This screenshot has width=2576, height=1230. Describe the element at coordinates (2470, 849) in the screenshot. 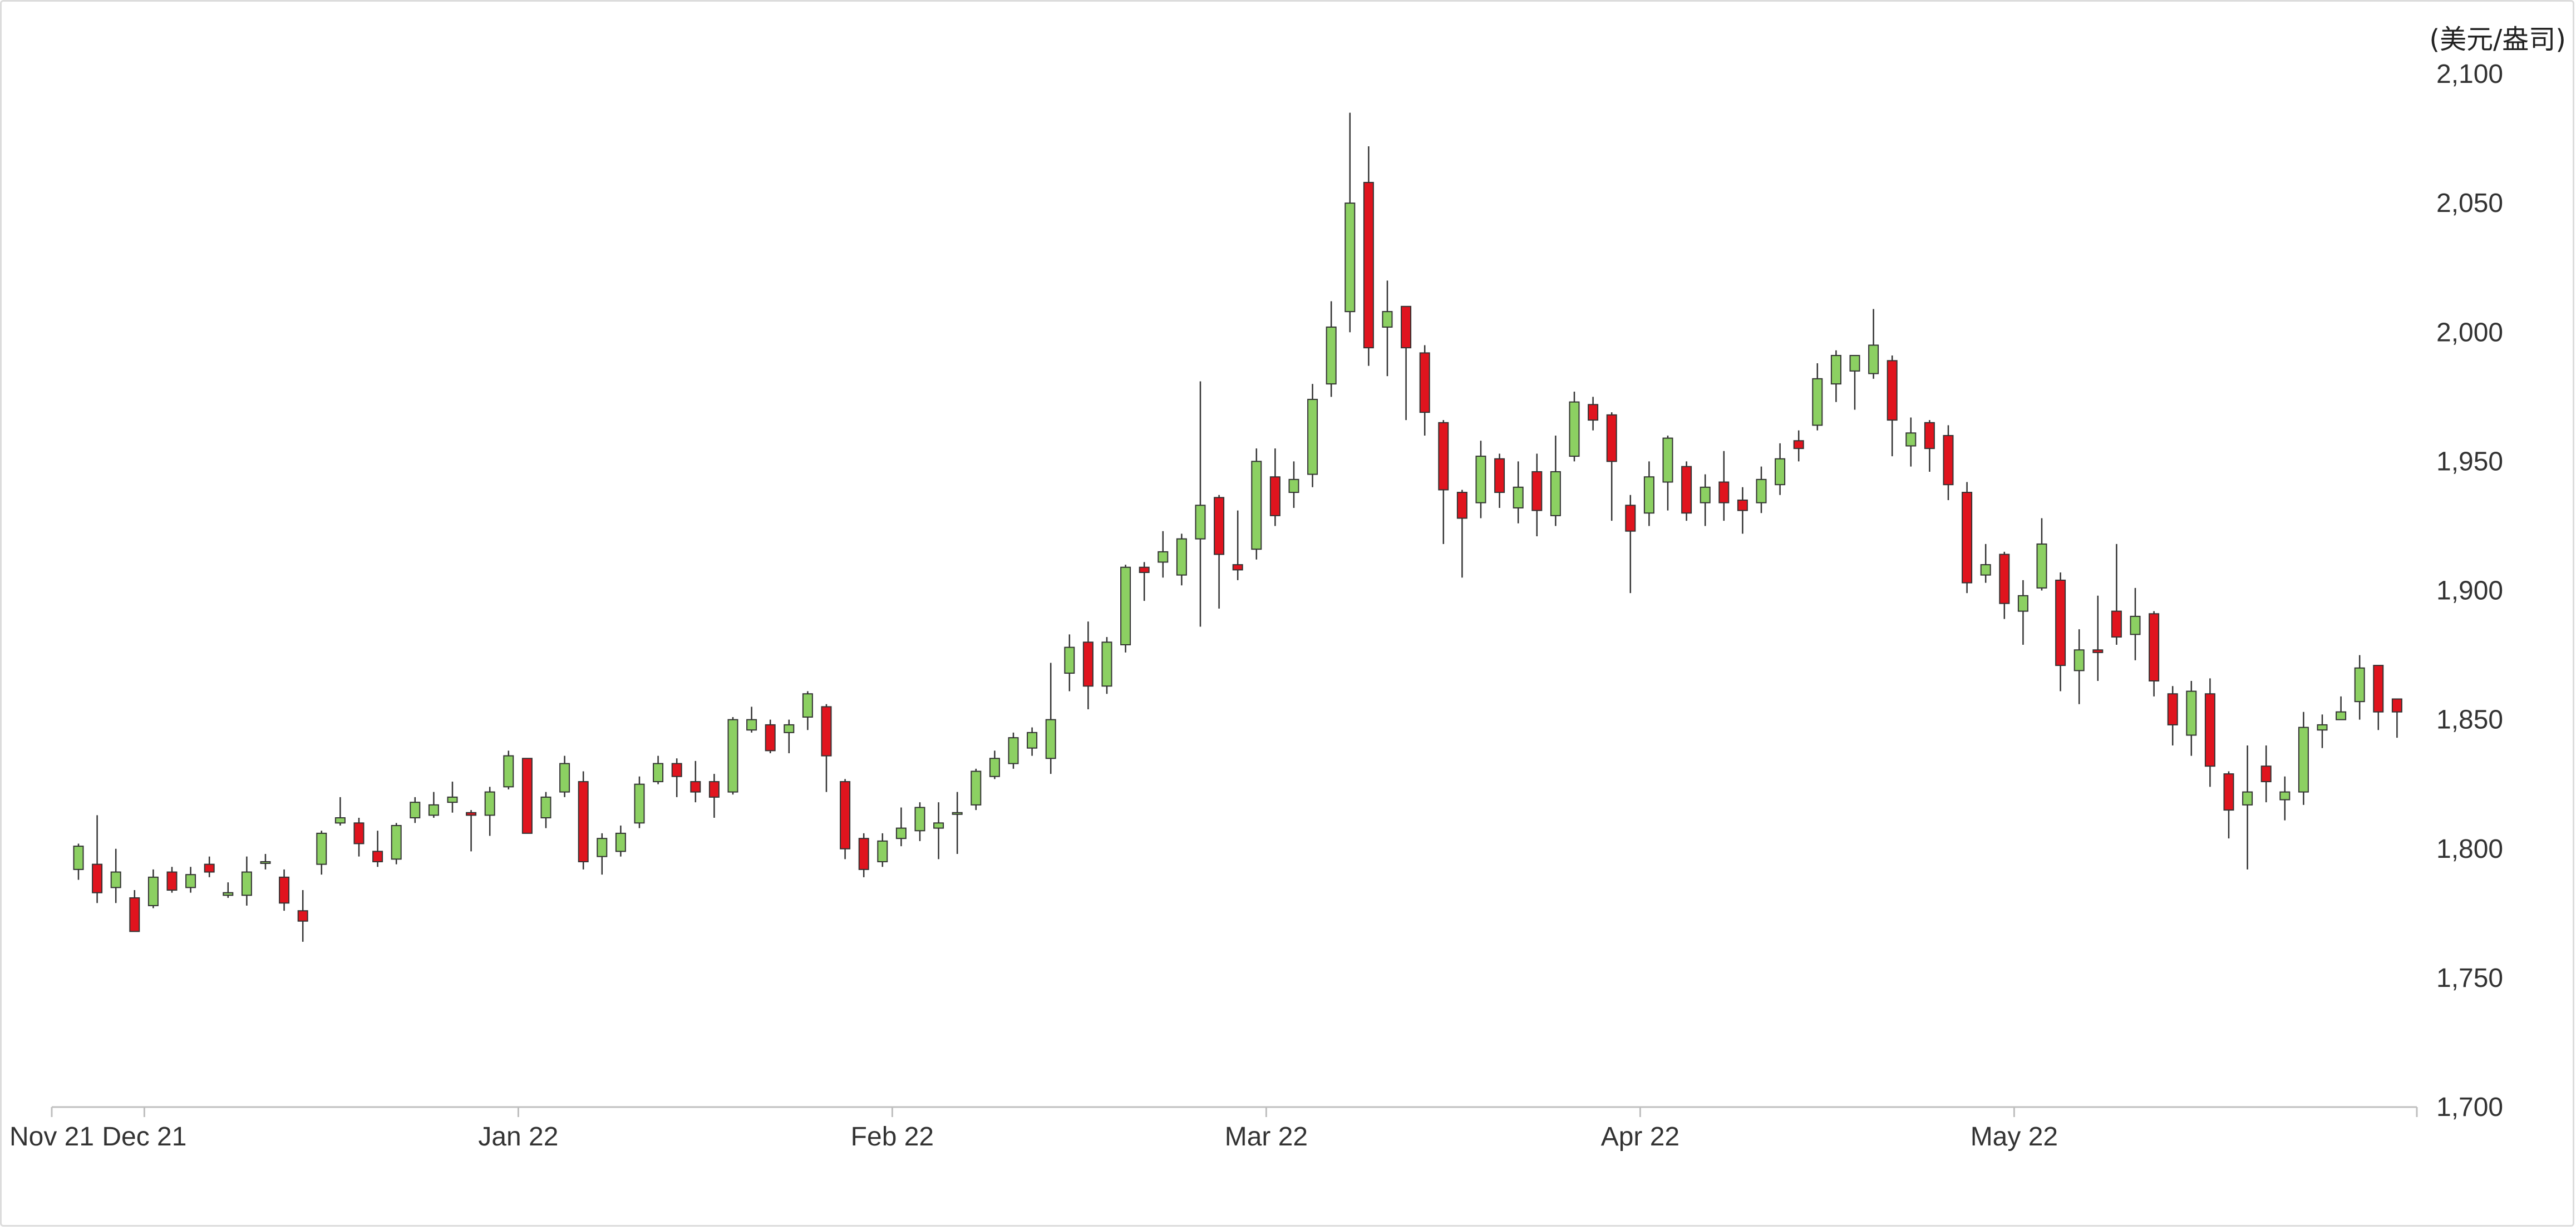

I see `y-tick-label: 1,800` at that location.